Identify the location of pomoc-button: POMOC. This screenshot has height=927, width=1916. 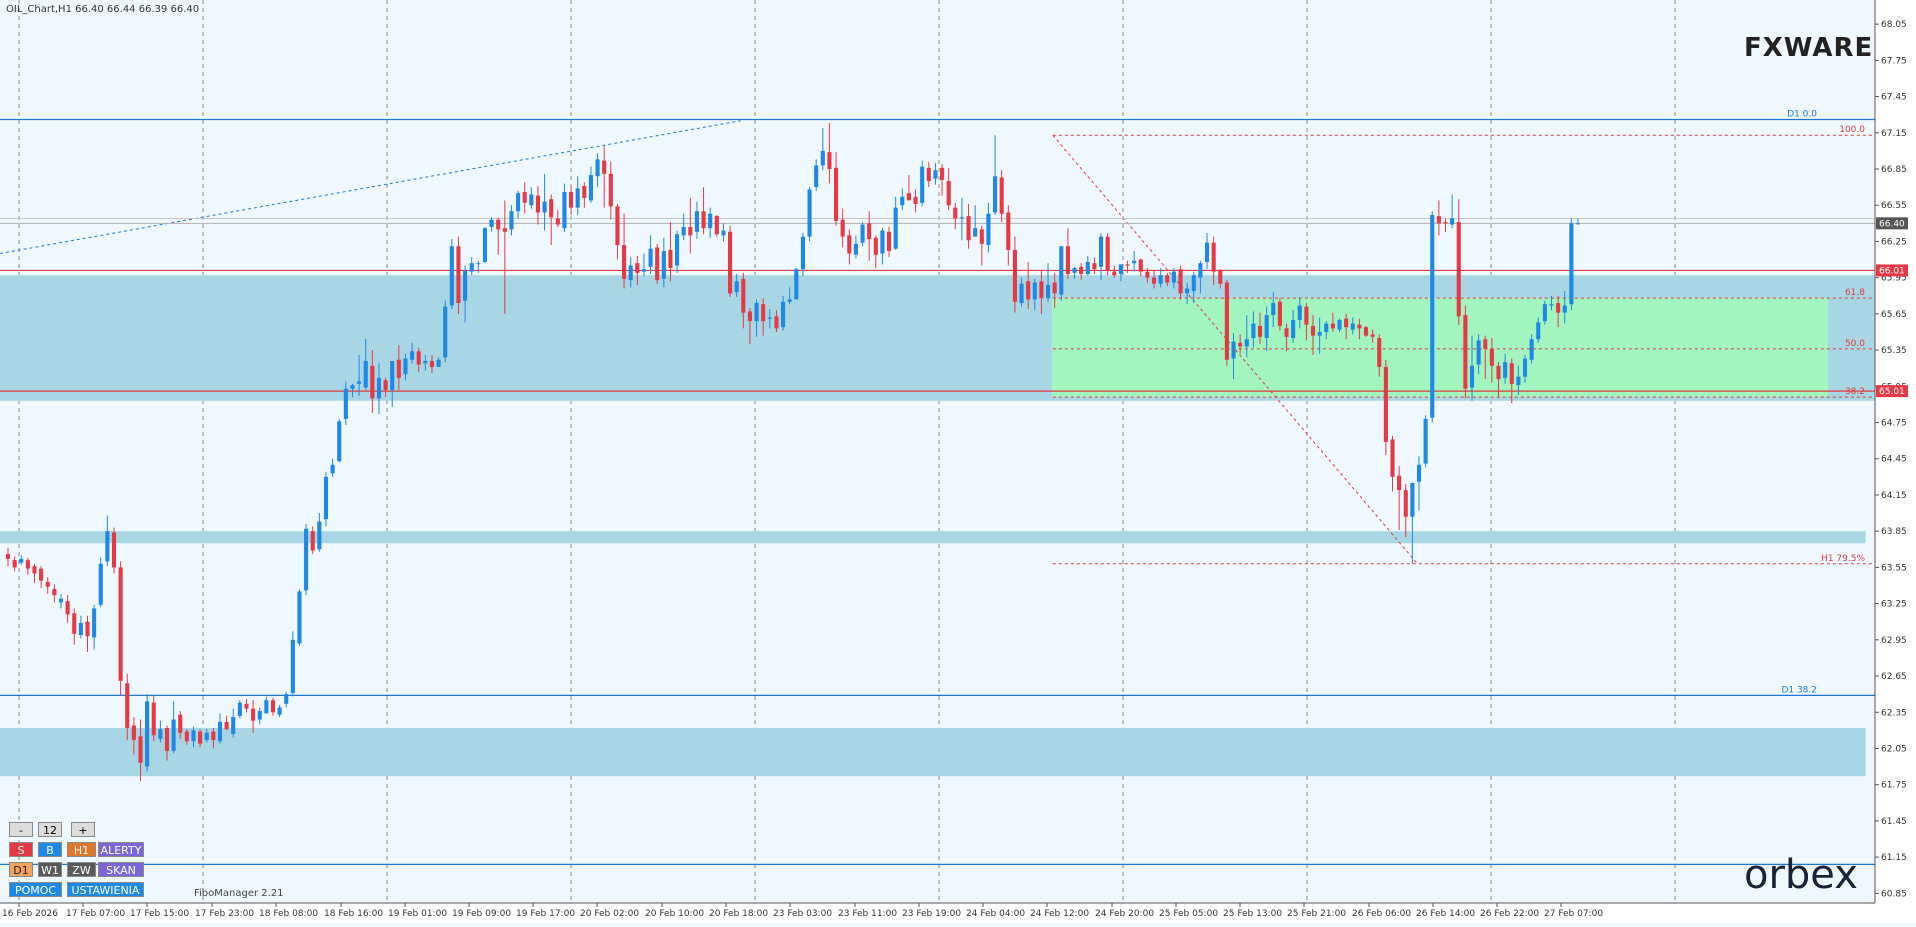
(35, 889).